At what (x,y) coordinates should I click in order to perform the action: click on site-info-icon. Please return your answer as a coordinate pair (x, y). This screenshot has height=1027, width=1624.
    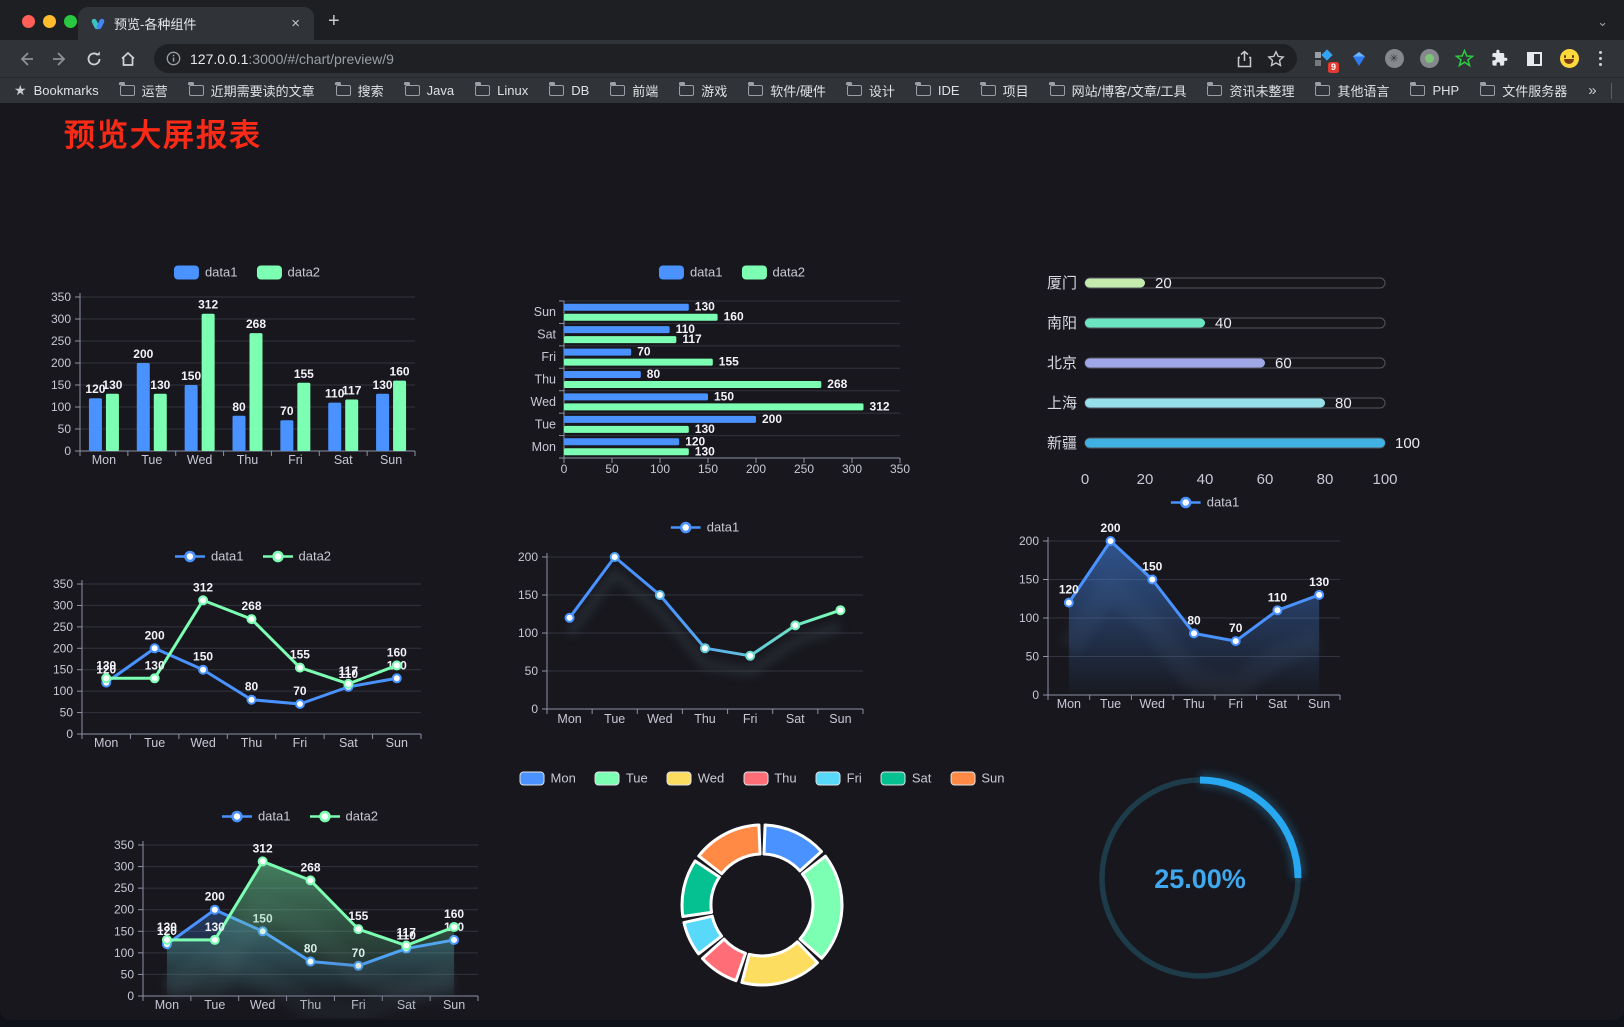
    Looking at the image, I should click on (173, 58).